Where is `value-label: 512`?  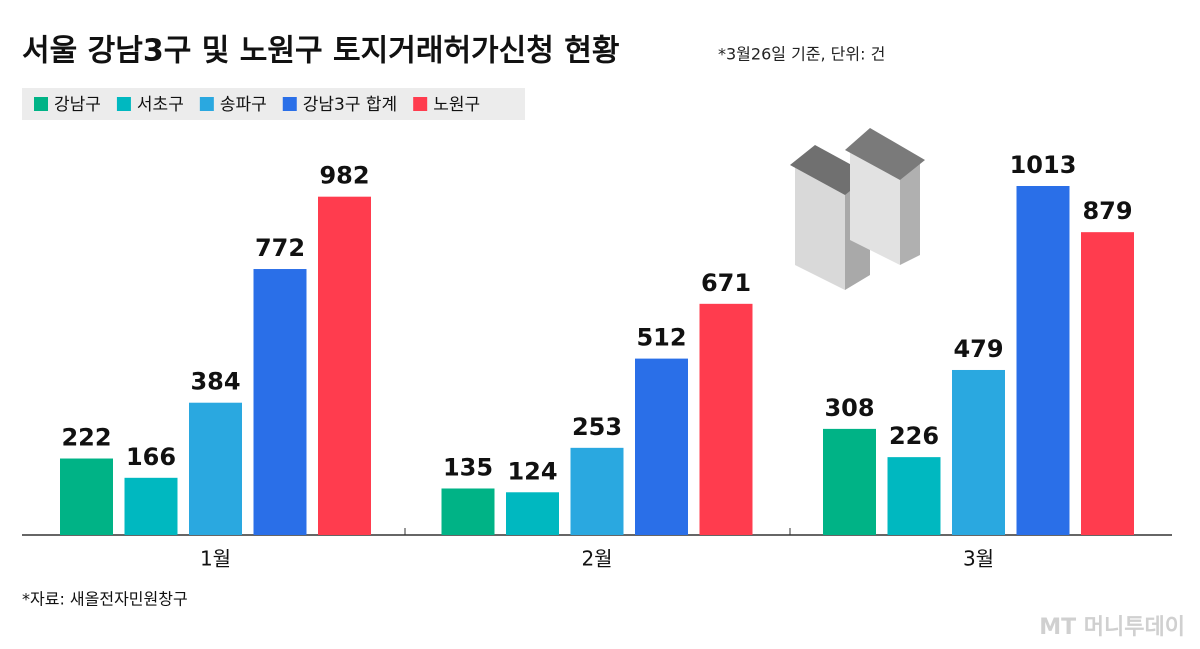 value-label: 512 is located at coordinates (661, 338).